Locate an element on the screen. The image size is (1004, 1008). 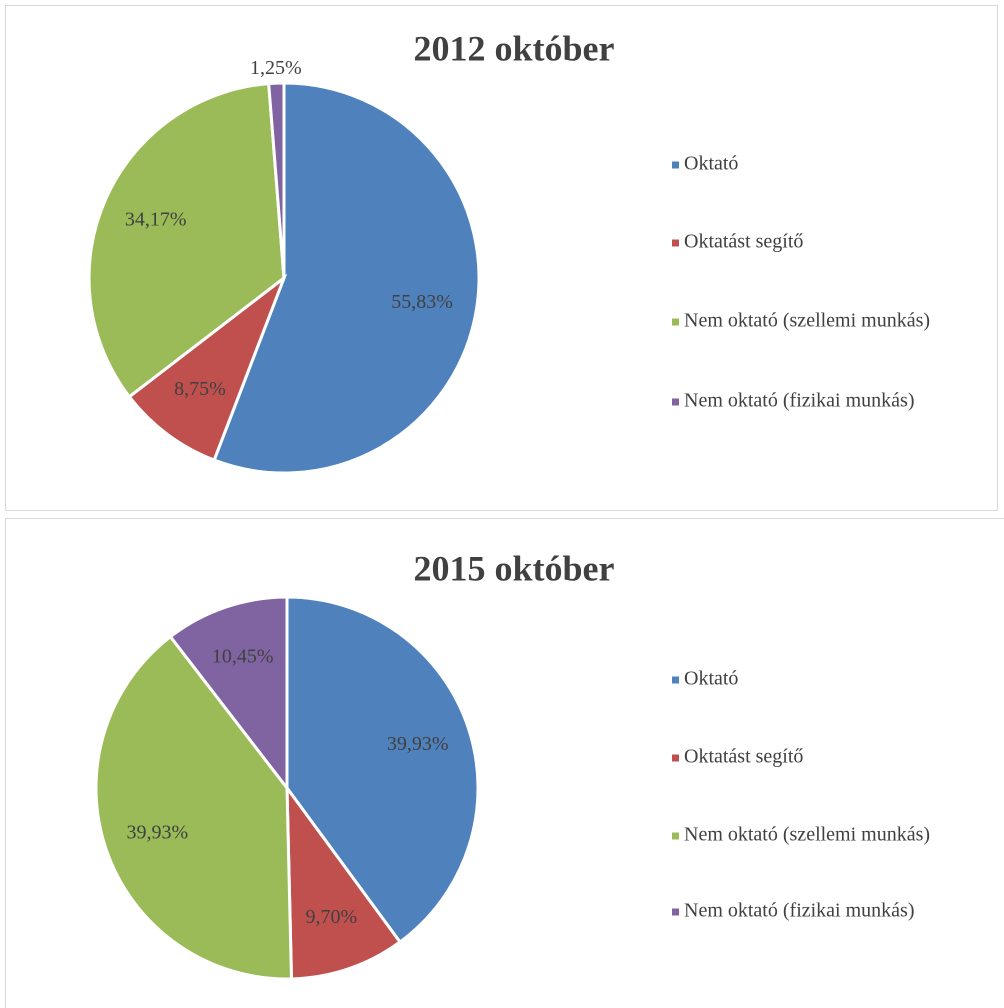
data-label: 55,83% is located at coordinates (422, 302).